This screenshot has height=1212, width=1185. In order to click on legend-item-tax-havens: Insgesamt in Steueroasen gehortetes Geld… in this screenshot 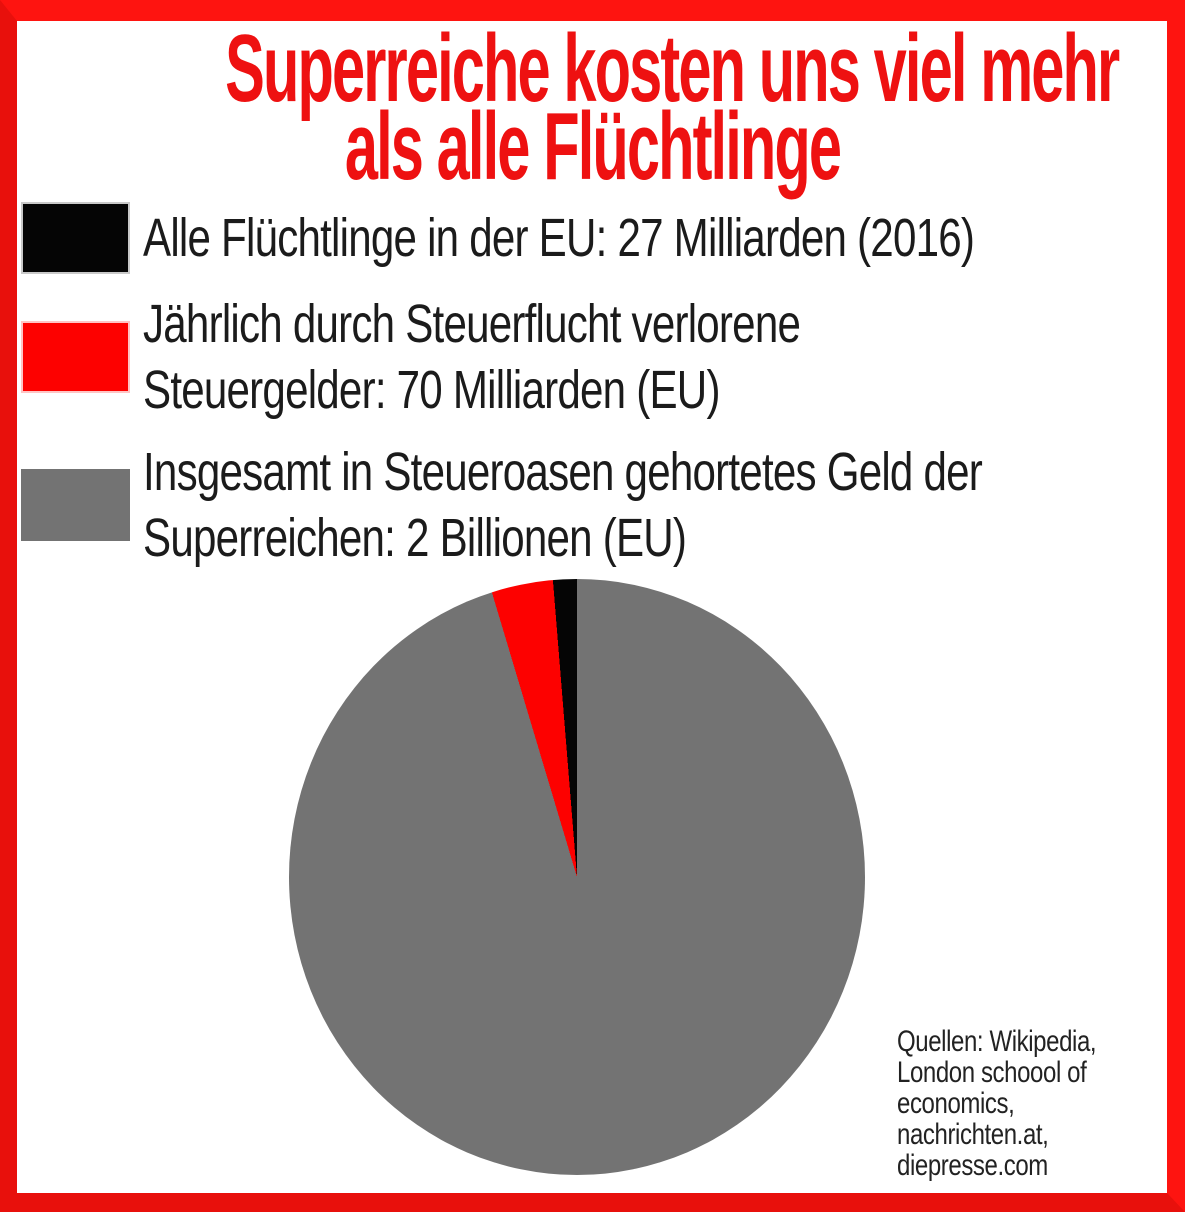, I will do `click(604, 505)`.